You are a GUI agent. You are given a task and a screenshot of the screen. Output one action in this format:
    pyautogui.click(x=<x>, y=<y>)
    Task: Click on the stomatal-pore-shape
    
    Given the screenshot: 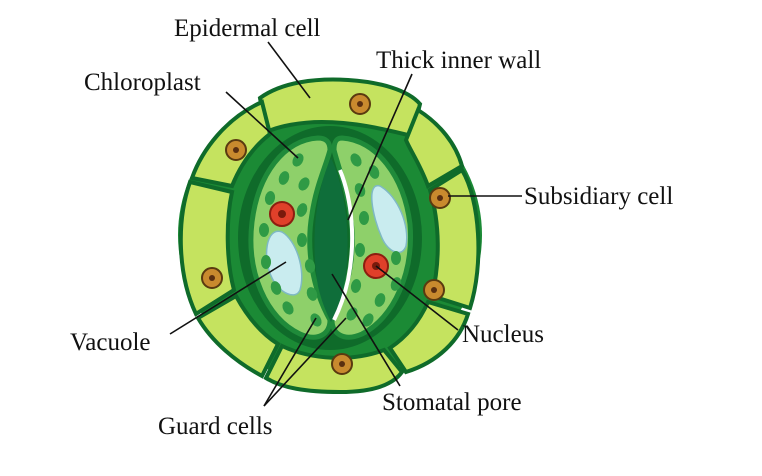 What is the action you would take?
    pyautogui.click(x=331, y=240)
    